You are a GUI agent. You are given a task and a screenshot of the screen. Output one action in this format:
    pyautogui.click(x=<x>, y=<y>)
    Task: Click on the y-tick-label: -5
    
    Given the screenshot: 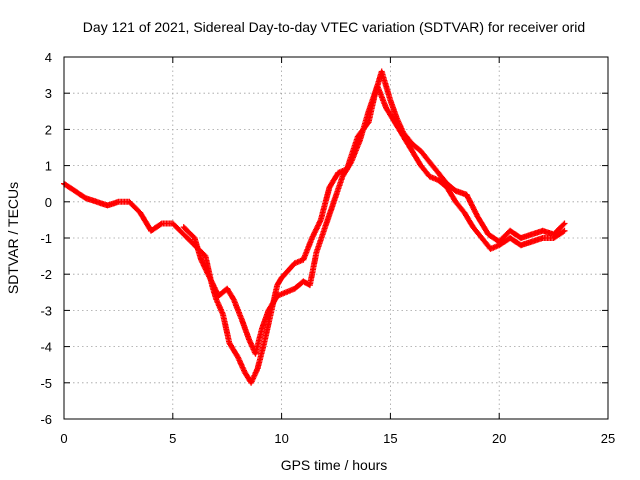 What is the action you would take?
    pyautogui.click(x=46, y=383)
    